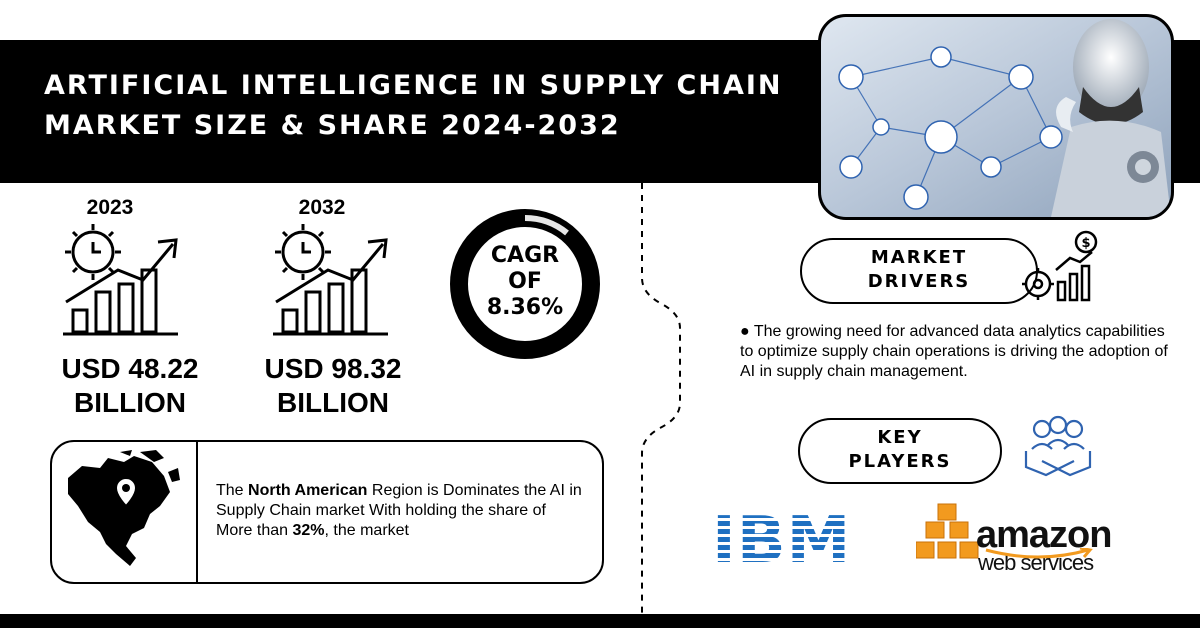  What do you see at coordinates (333, 402) in the screenshot?
I see `forecast-value-line-2: BILLION` at bounding box center [333, 402].